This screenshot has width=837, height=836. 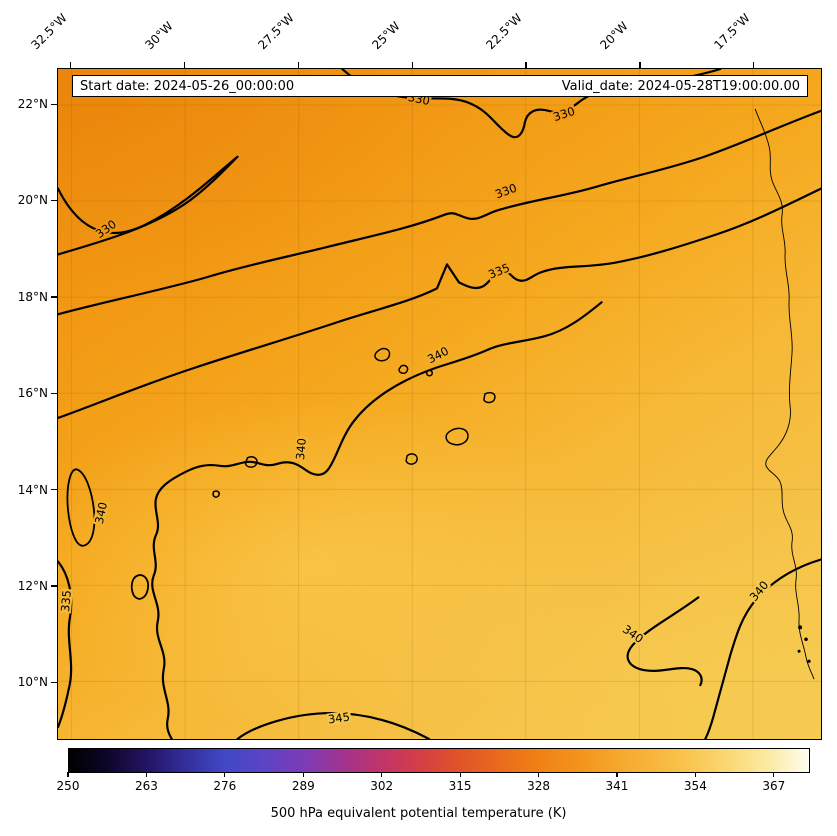 What do you see at coordinates (695, 786) in the screenshot?
I see `colorbar-tick-label: 354` at bounding box center [695, 786].